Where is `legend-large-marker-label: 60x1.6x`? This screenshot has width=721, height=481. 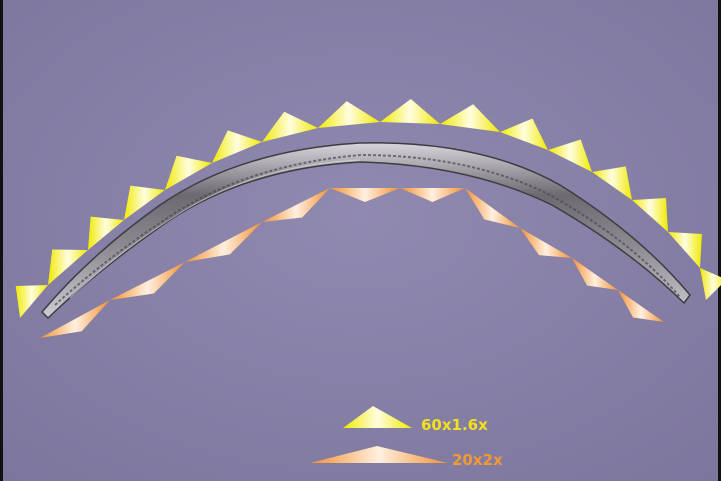
legend-large-marker-label: 60x1.6x is located at coordinates (454, 425).